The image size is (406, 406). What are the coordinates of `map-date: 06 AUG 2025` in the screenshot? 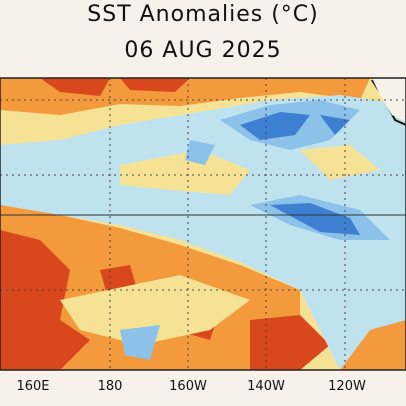 It's located at (203, 50).